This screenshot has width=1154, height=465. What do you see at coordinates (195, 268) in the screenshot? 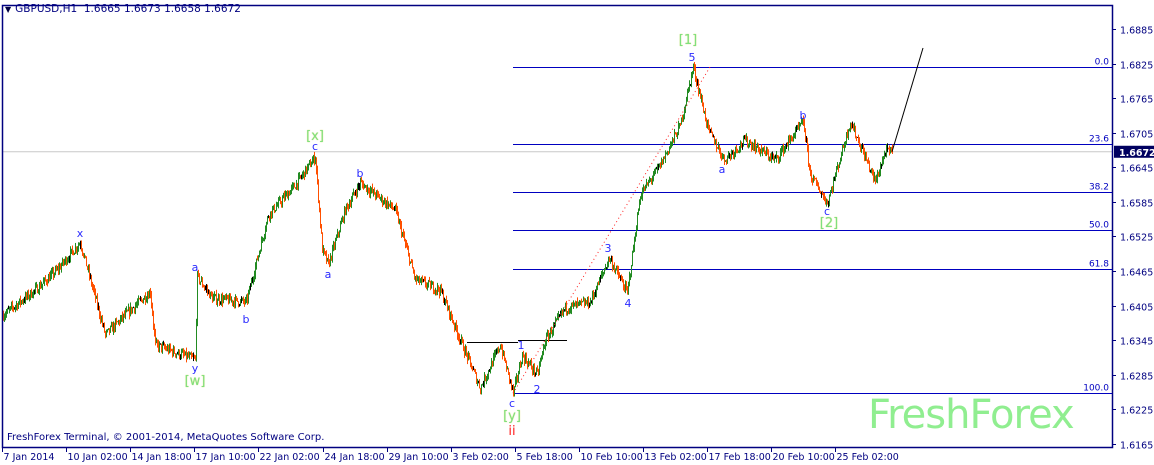
I see `wave-label: a` at bounding box center [195, 268].